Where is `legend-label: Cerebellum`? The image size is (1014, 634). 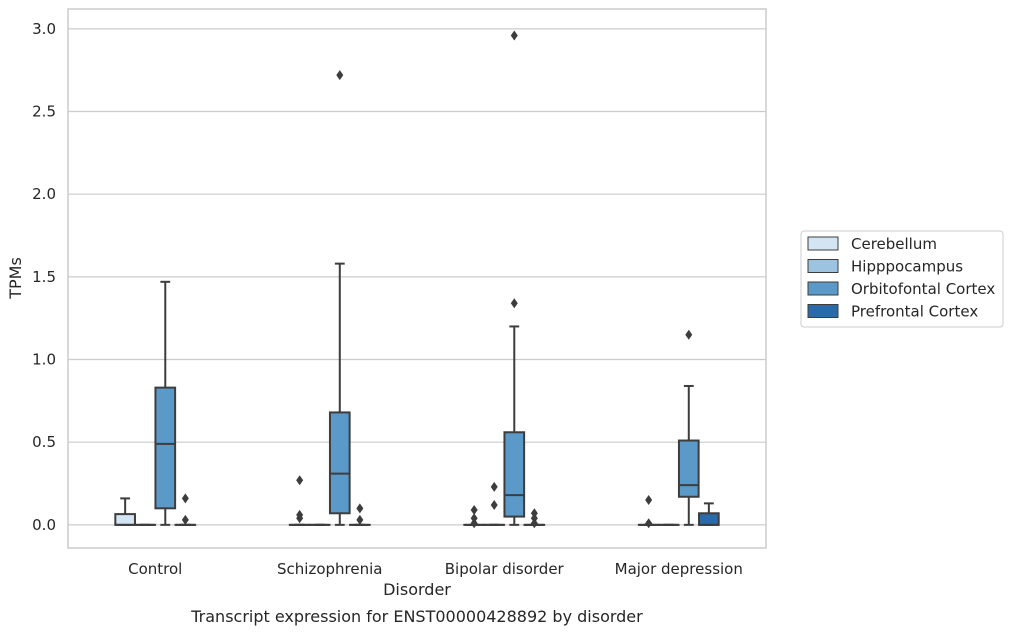
legend-label: Cerebellum is located at coordinates (894, 244).